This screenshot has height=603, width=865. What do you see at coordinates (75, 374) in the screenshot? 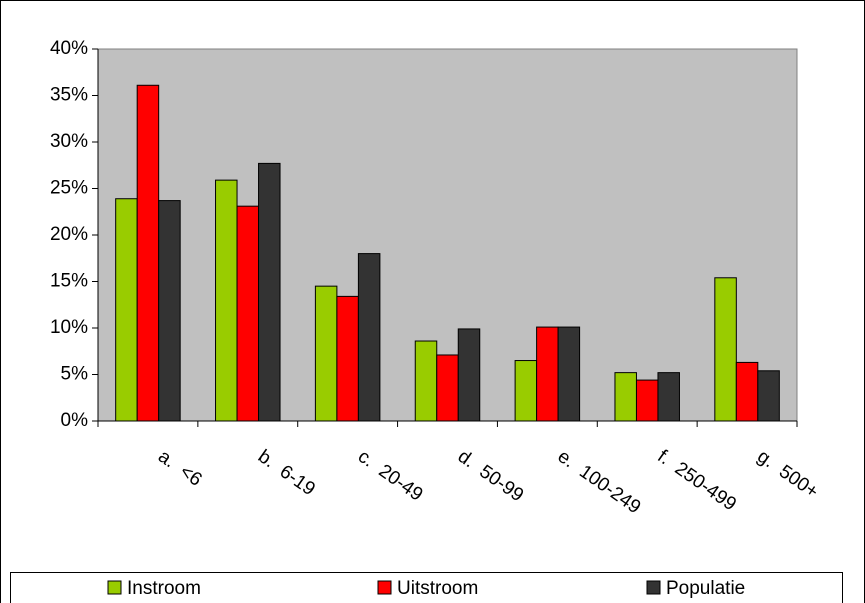
I see `y-tick-label: 5%` at bounding box center [75, 374].